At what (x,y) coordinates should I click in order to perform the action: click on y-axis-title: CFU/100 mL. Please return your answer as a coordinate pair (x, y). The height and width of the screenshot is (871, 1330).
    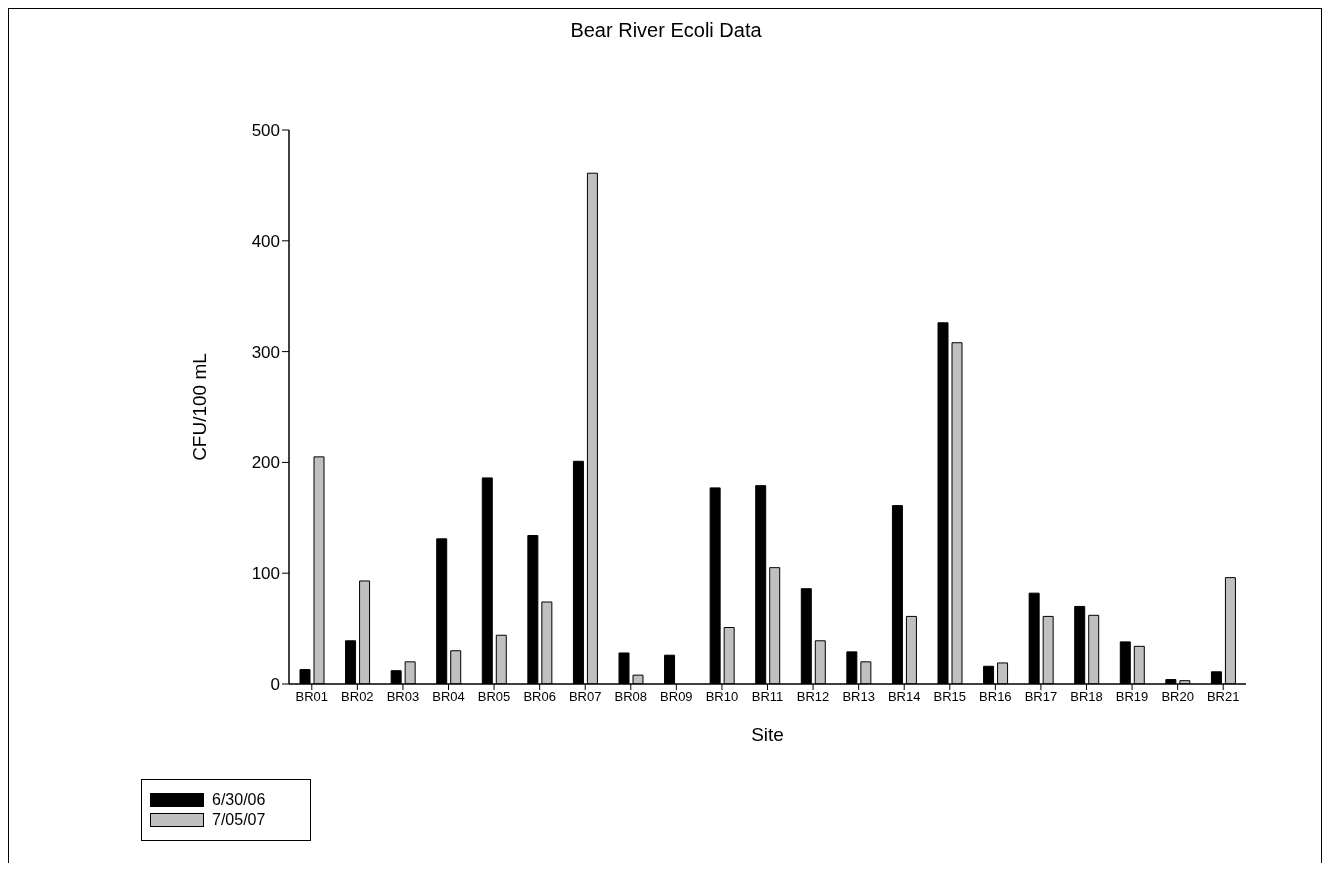
    Looking at the image, I should click on (199, 407).